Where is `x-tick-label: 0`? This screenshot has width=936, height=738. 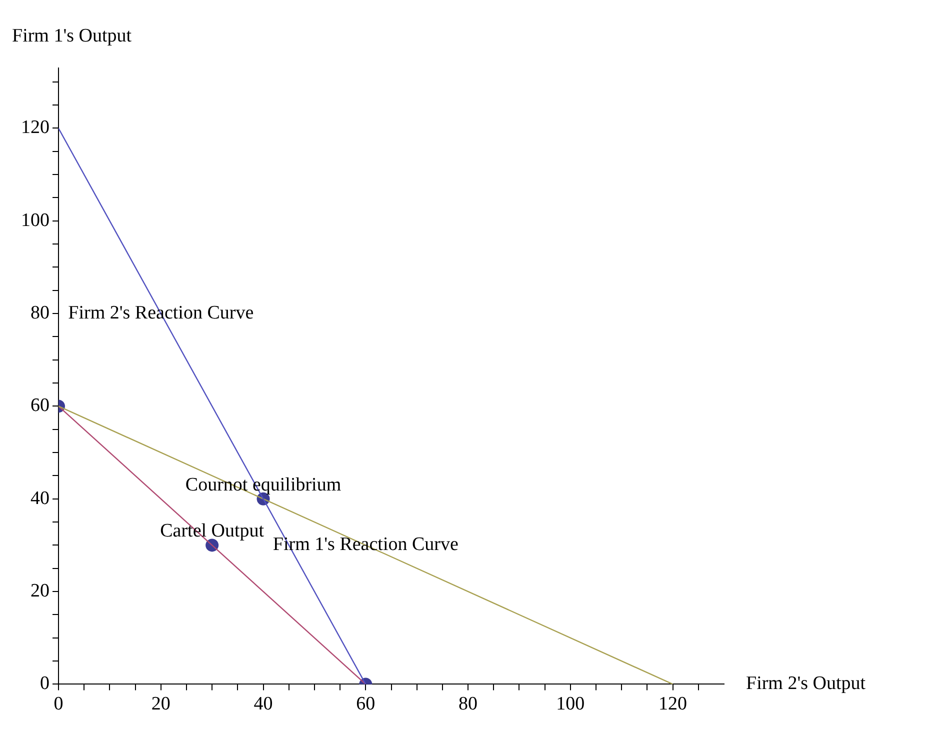
x-tick-label: 0 is located at coordinates (59, 704).